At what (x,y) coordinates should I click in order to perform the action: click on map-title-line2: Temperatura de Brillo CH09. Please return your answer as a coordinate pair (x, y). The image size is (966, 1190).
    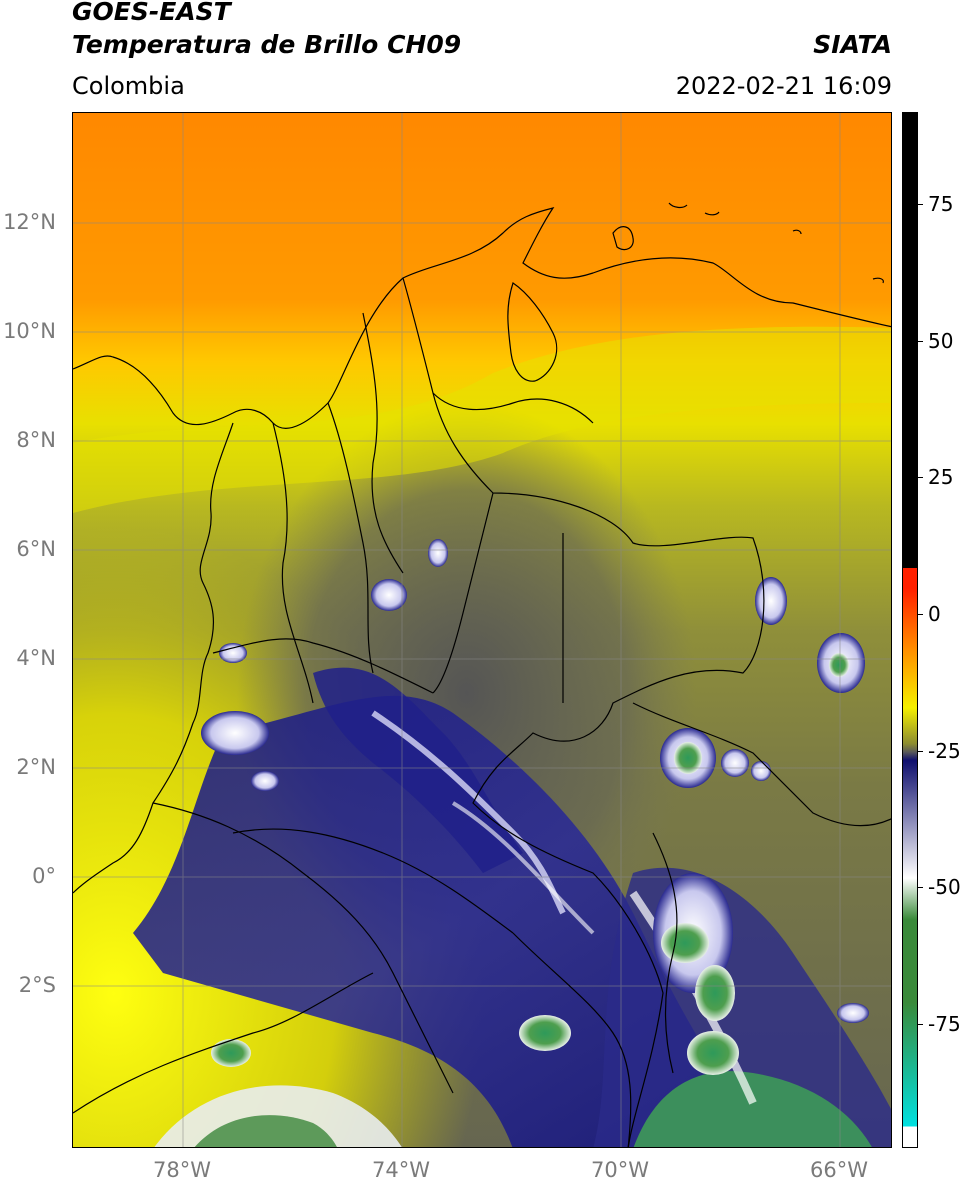
    Looking at the image, I should click on (267, 44).